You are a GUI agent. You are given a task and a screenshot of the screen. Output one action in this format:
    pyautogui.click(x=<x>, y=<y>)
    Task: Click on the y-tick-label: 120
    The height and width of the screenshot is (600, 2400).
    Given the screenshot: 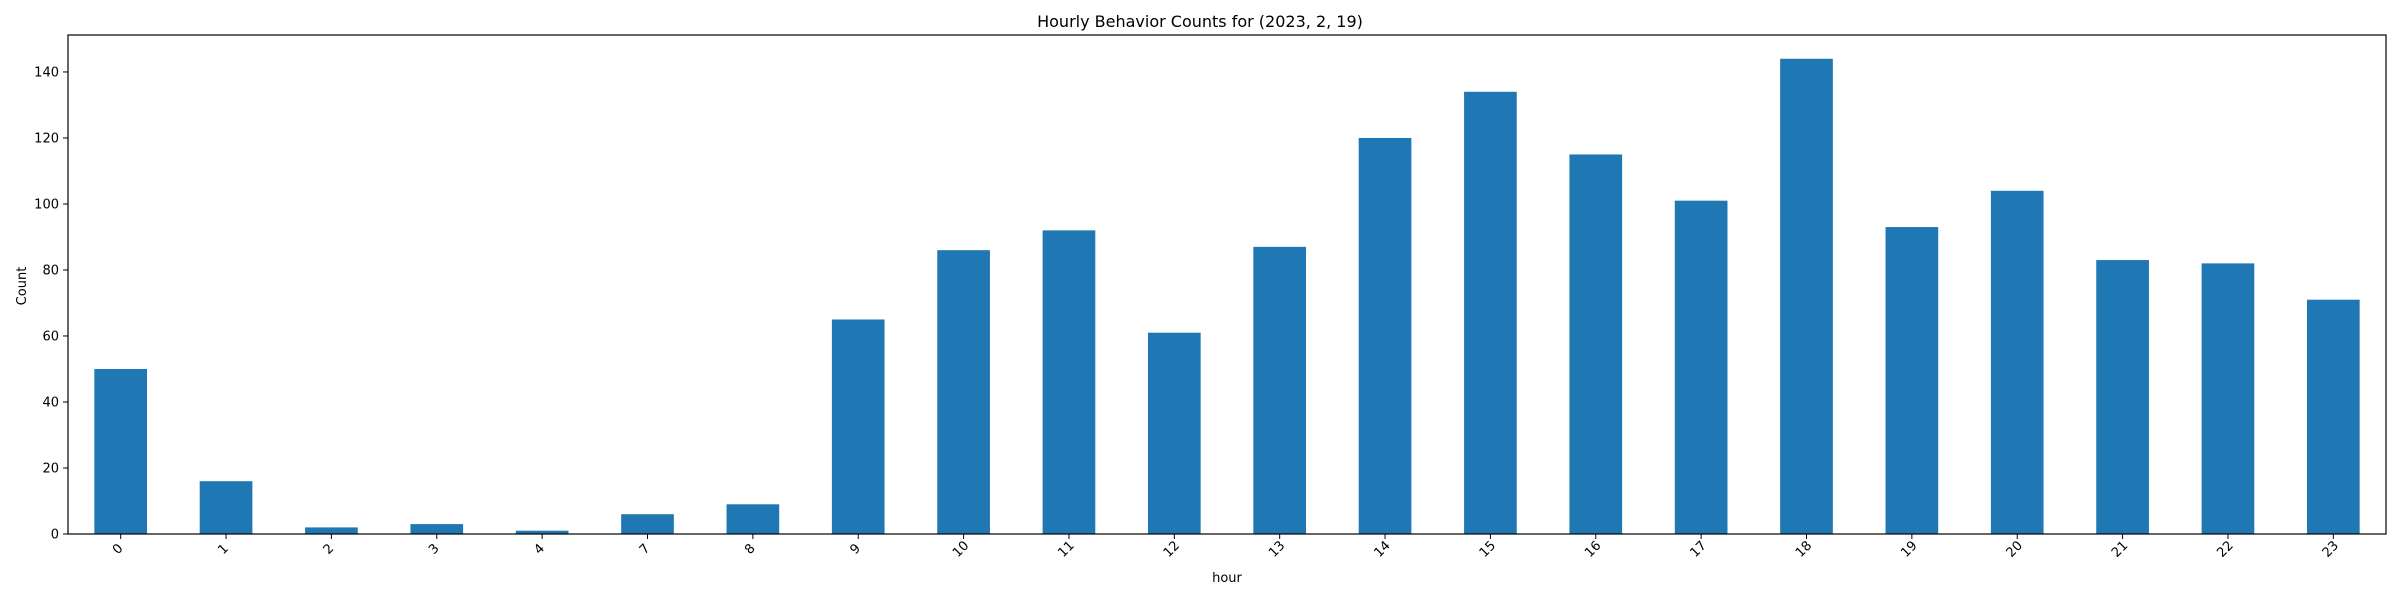 What is the action you would take?
    pyautogui.click(x=46, y=138)
    